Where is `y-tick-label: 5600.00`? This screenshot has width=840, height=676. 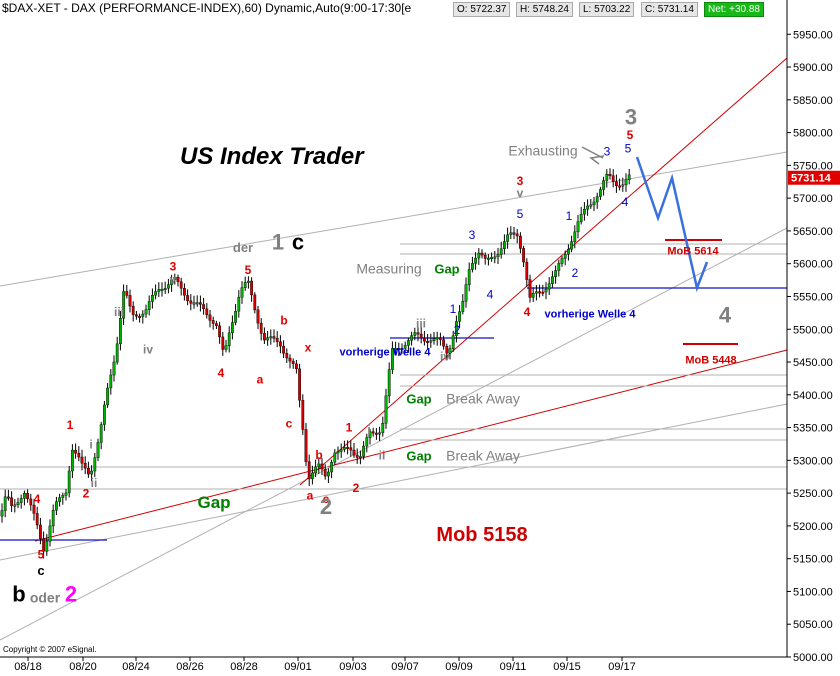
y-tick-label: 5600.00 is located at coordinates (813, 265).